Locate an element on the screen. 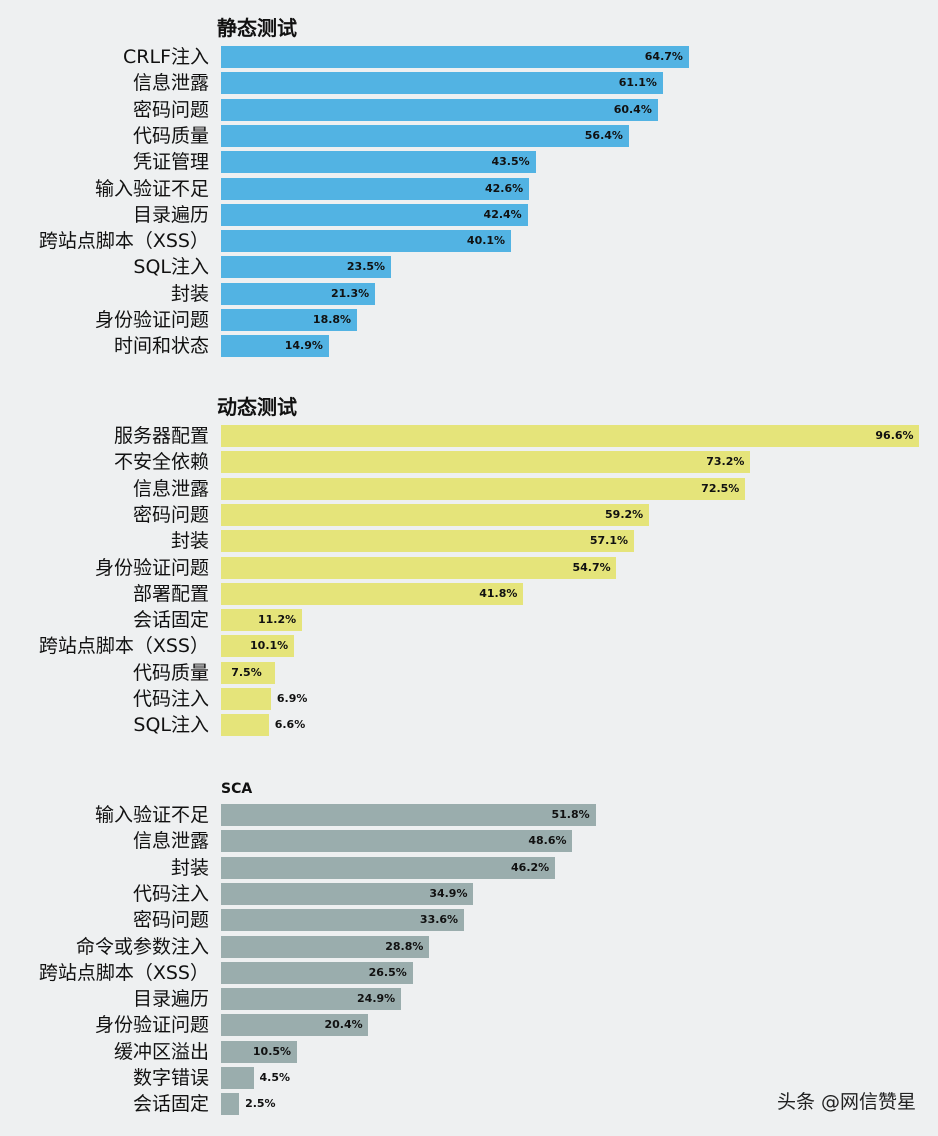  bar-row: 密码问题 59.2% is located at coordinates (469, 515).